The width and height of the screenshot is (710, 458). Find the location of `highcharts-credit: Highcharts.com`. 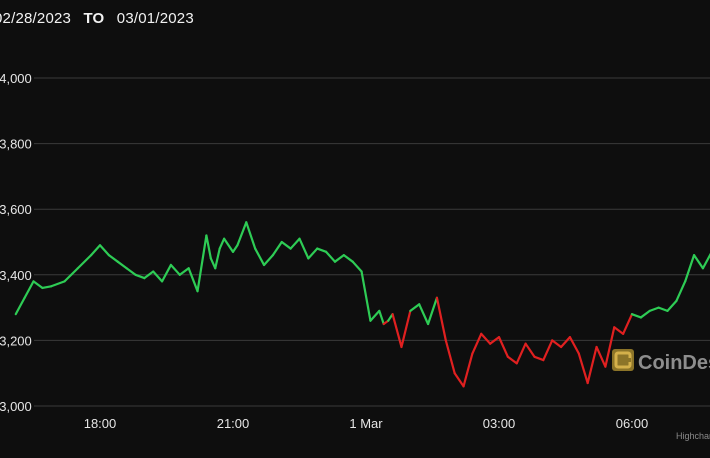

highcharts-credit: Highcharts.com is located at coordinates (693, 436).